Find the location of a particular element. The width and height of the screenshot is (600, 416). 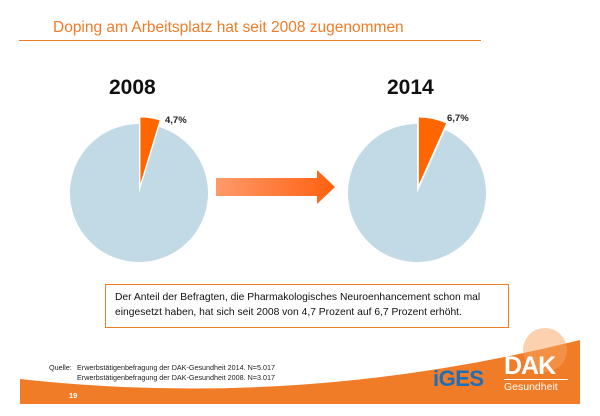

dak-logo-text: DAK is located at coordinates (530, 366).